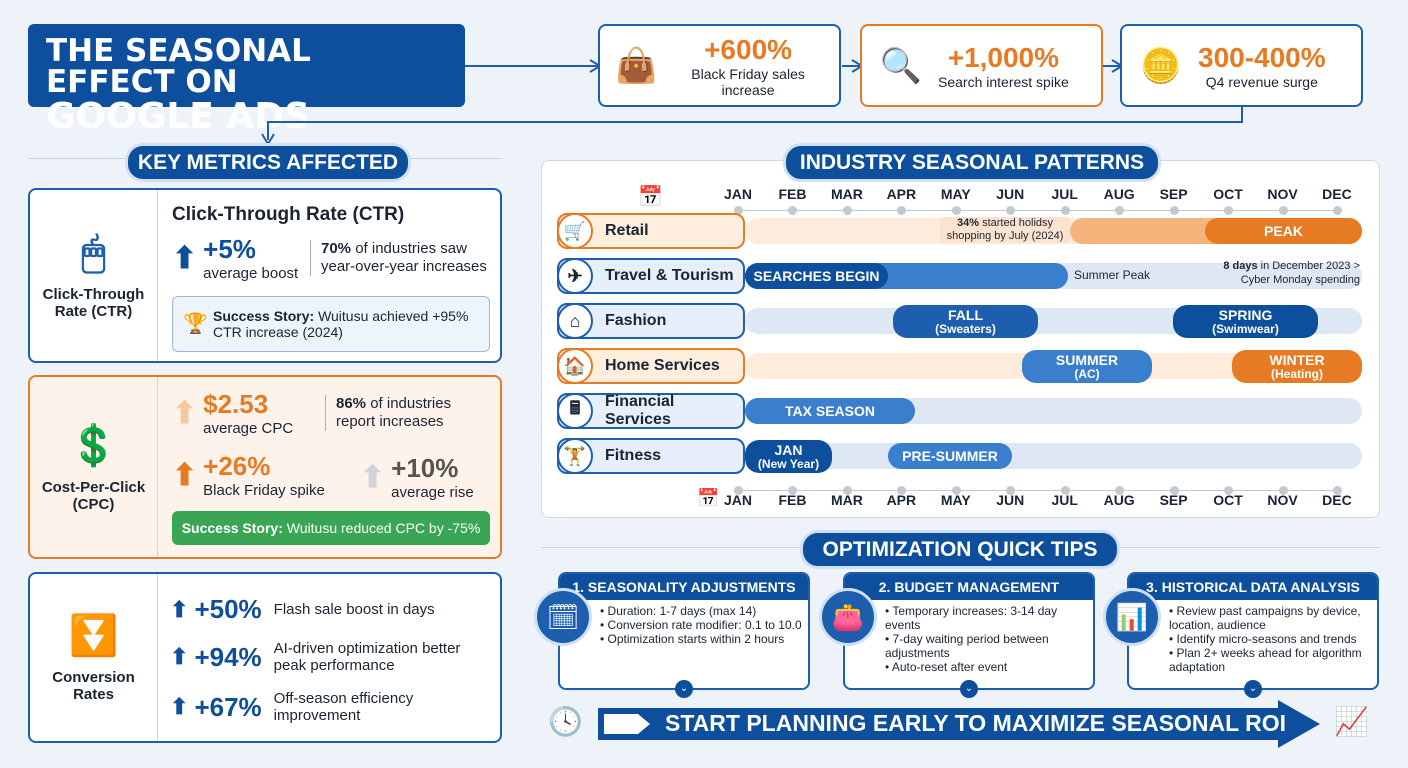 This screenshot has width=1408, height=768. I want to click on tip-item: Optimization starts within 2 hours, so click(701, 639).